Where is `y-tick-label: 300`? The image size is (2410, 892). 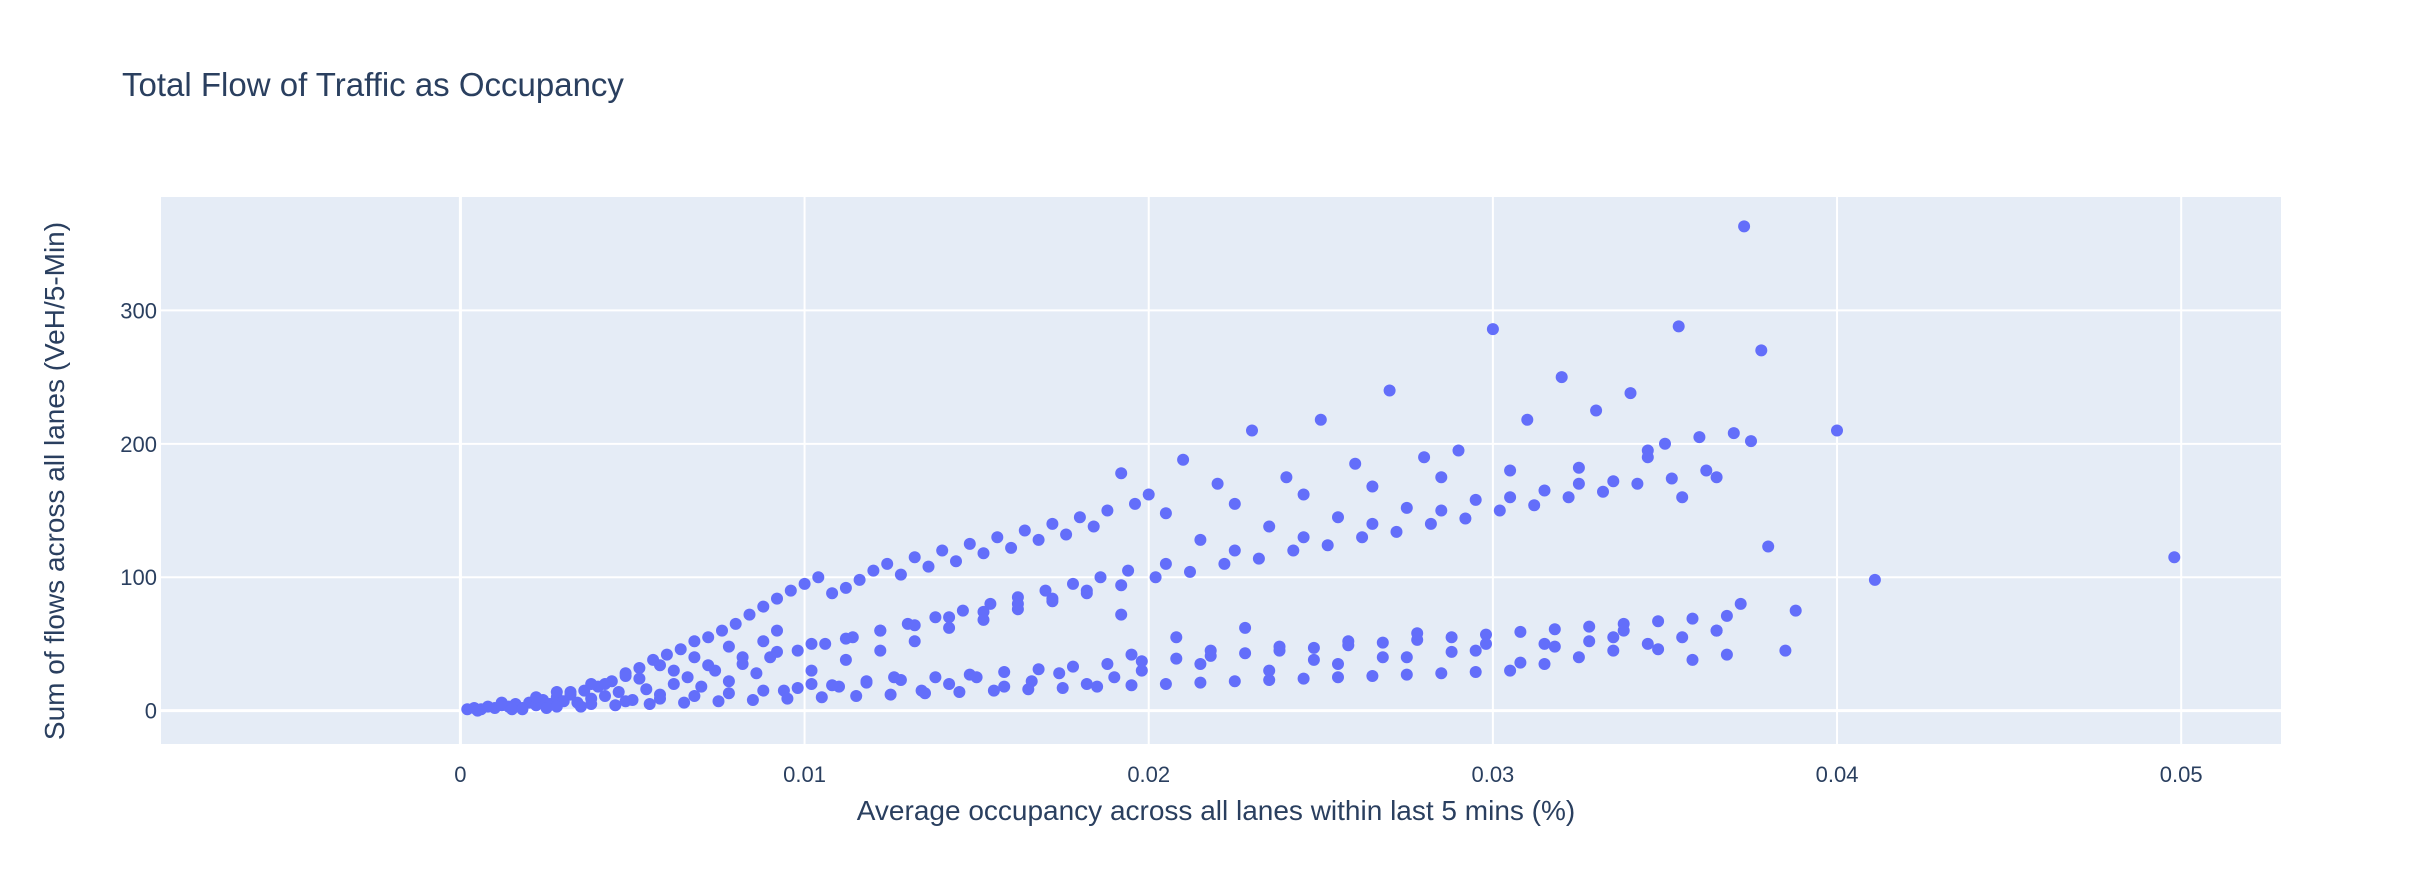 y-tick-label: 300 is located at coordinates (138, 310).